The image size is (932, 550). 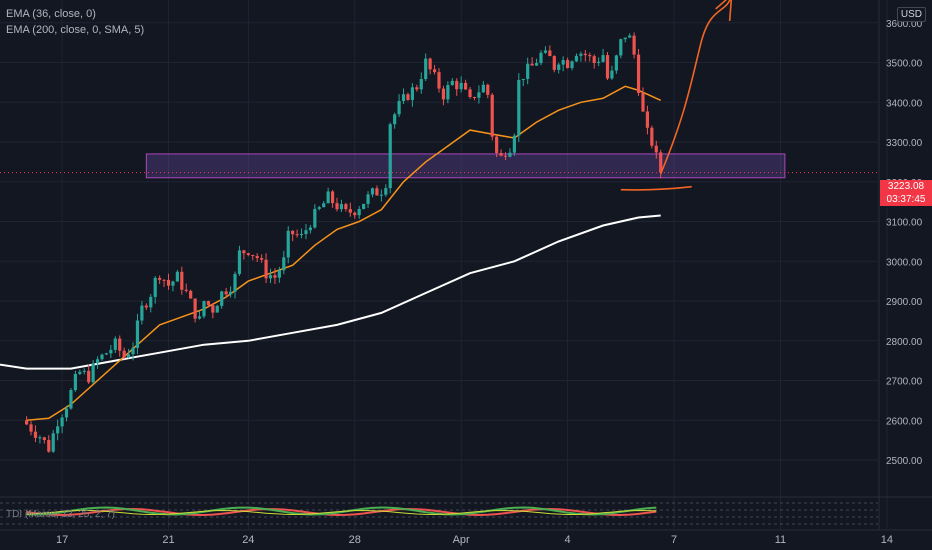 What do you see at coordinates (60, 514) in the screenshot?
I see `tdi-legend: TDI (Marsu, 13, 25, 2, 7)` at bounding box center [60, 514].